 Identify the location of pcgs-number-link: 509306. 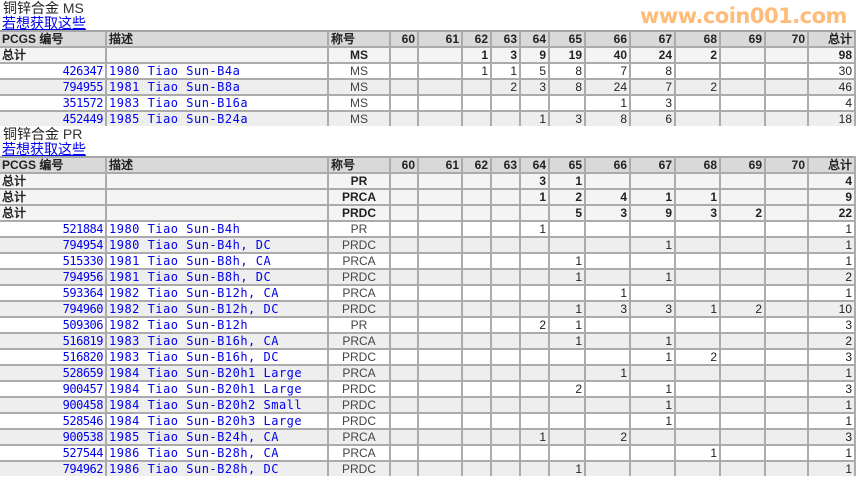
(53, 324).